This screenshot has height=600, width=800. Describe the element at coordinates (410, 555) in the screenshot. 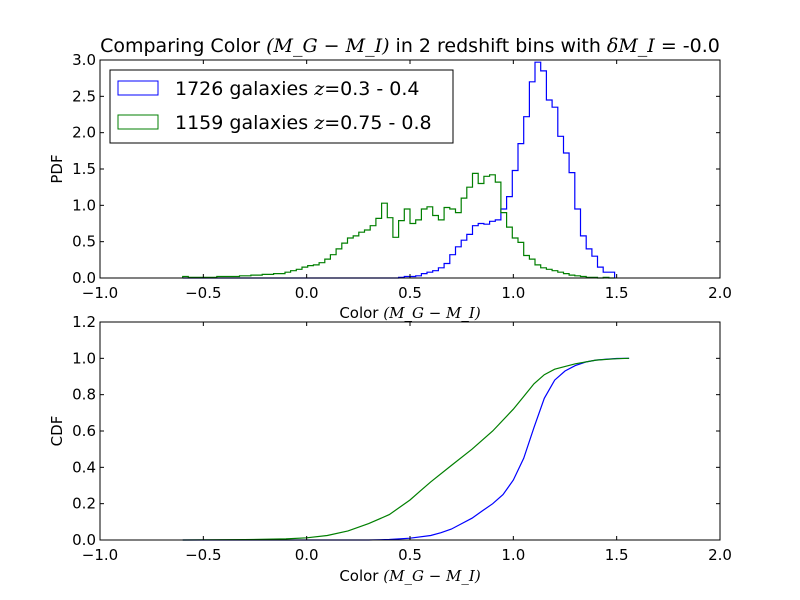

I see `cdf-x-tick-label: 0.5` at that location.